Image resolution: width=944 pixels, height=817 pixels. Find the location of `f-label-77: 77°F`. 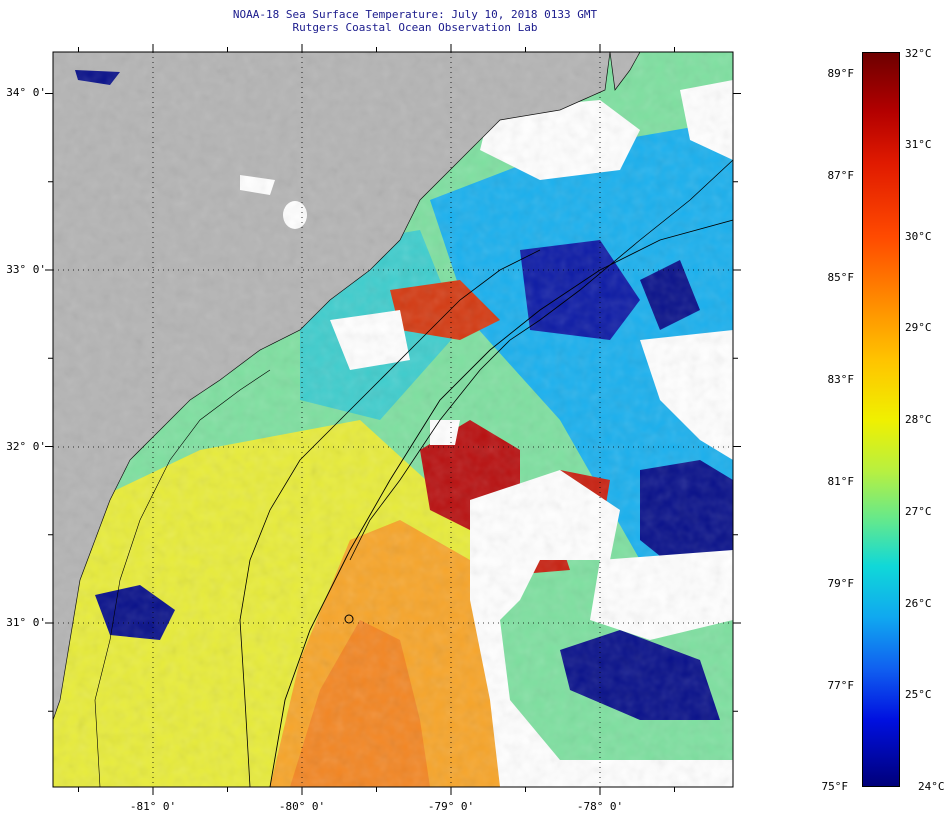

f-label-77: 77°F is located at coordinates (841, 685).